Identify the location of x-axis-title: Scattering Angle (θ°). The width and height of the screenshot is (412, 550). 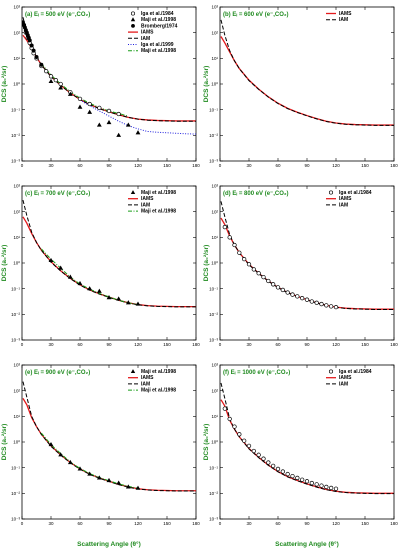
(307, 544).